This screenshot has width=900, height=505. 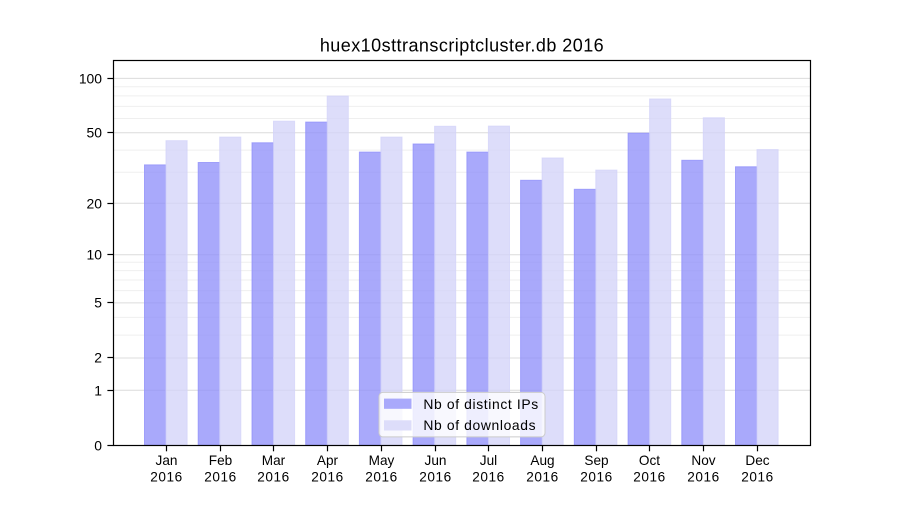 What do you see at coordinates (95, 203) in the screenshot?
I see `svg-text: 20` at bounding box center [95, 203].